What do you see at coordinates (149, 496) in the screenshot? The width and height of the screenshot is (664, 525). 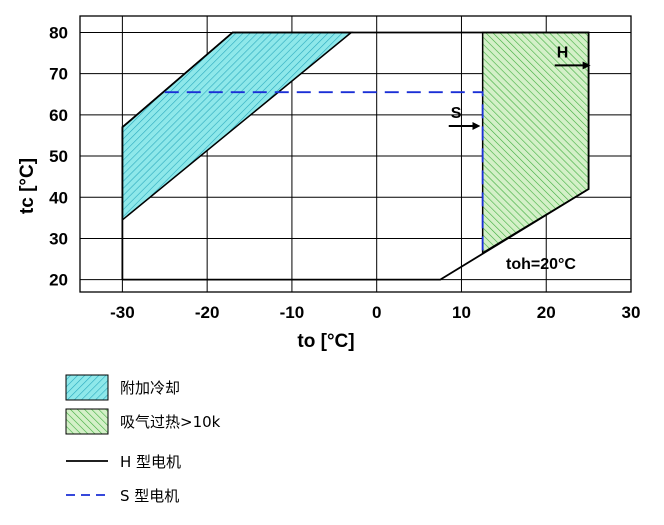 I see `legend-label: S 型电机` at bounding box center [149, 496].